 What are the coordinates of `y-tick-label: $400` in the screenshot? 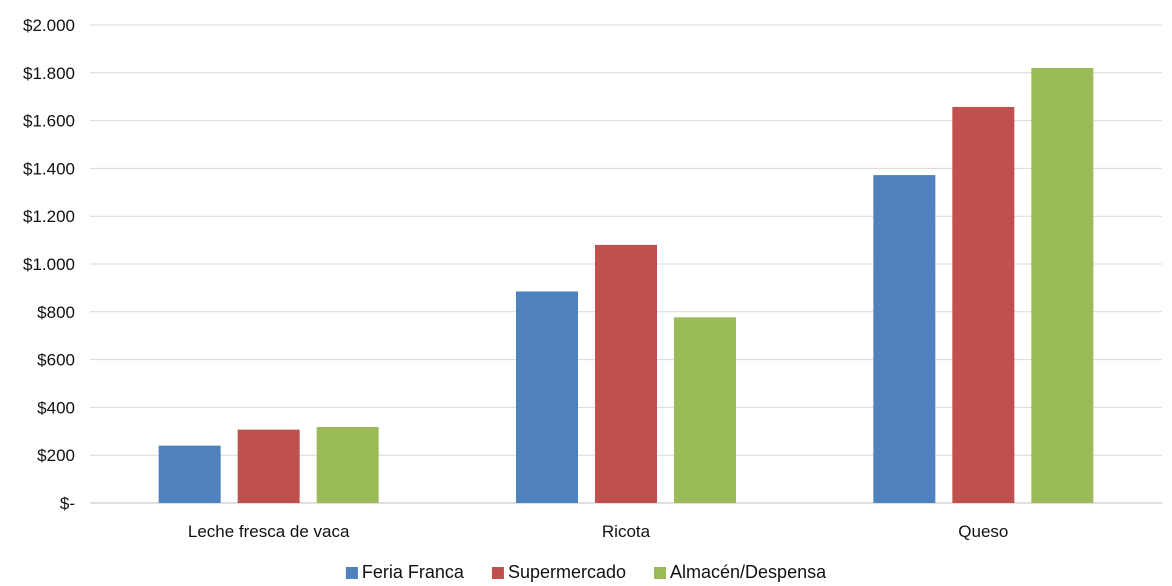 It's located at (56, 407).